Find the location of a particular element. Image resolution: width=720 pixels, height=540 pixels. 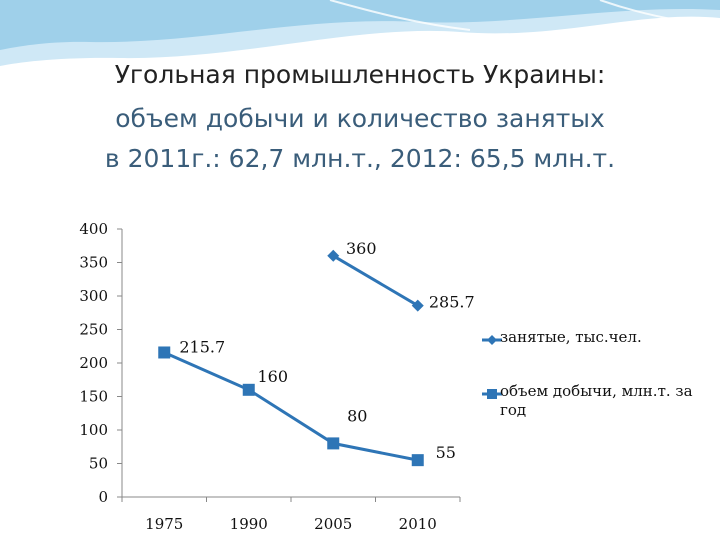

legend-diamond-icon is located at coordinates (492, 340).